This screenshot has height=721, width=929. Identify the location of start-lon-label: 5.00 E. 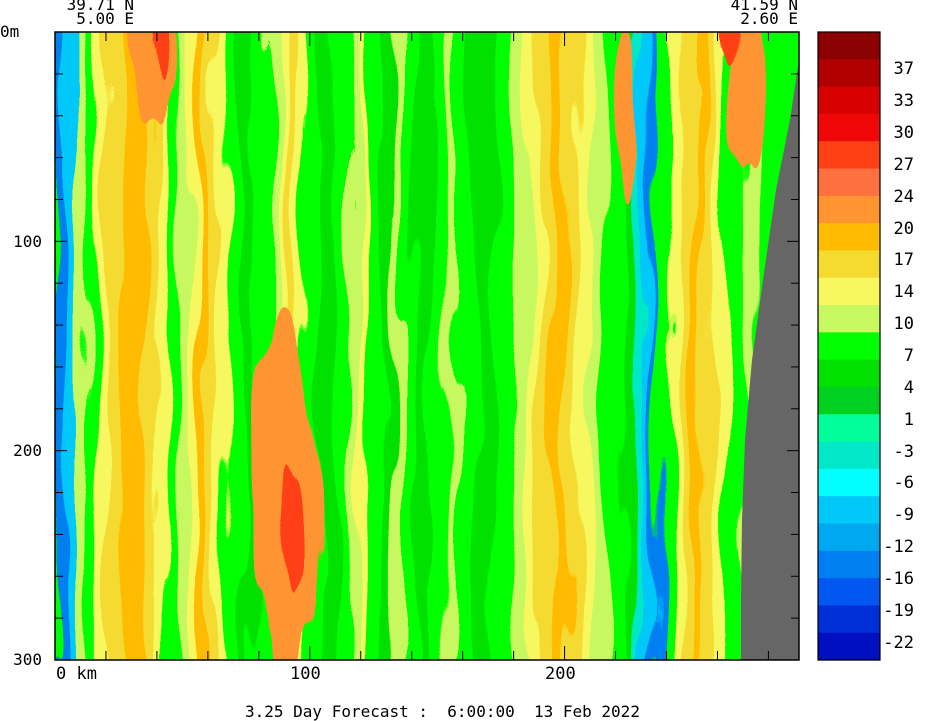
(105, 18).